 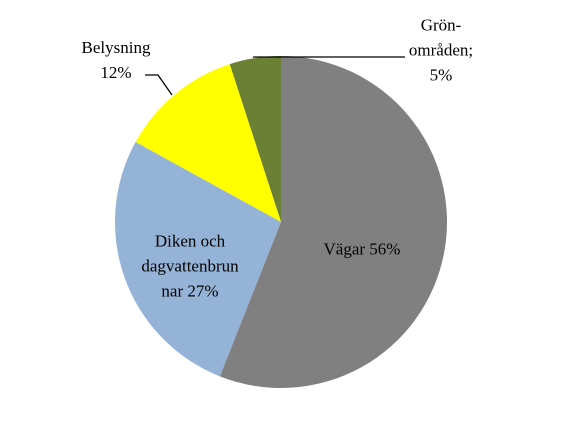 What do you see at coordinates (344, 249) in the screenshot?
I see `category-label: Vägar` at bounding box center [344, 249].